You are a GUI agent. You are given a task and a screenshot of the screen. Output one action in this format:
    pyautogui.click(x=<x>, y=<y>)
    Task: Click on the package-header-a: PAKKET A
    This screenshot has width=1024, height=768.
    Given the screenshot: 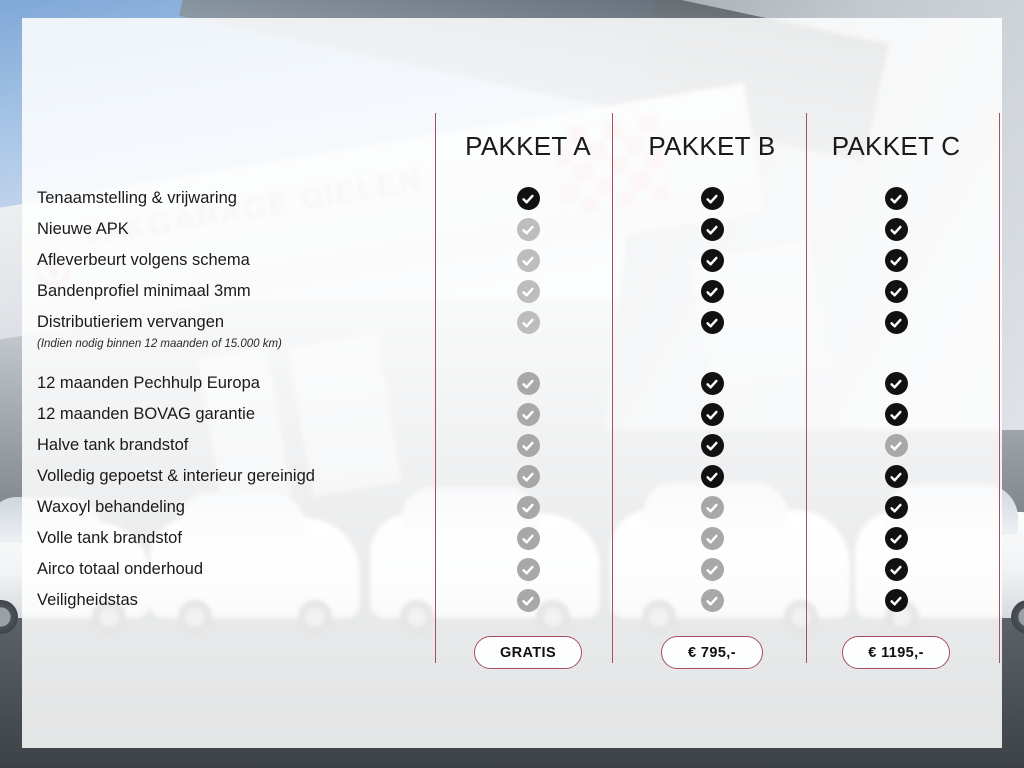 What is the action you would take?
    pyautogui.click(x=528, y=146)
    